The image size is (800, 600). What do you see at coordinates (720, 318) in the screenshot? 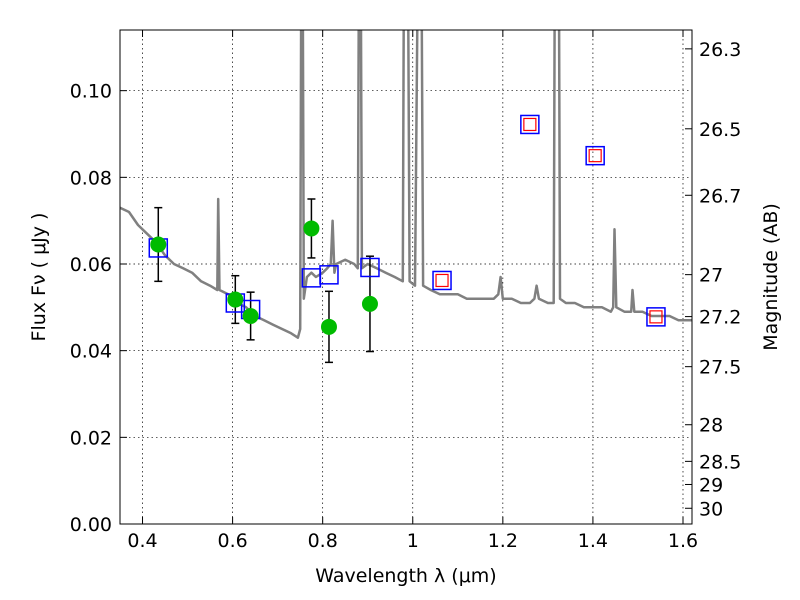
I see `mag-tick-label: 27.2` at bounding box center [720, 318].